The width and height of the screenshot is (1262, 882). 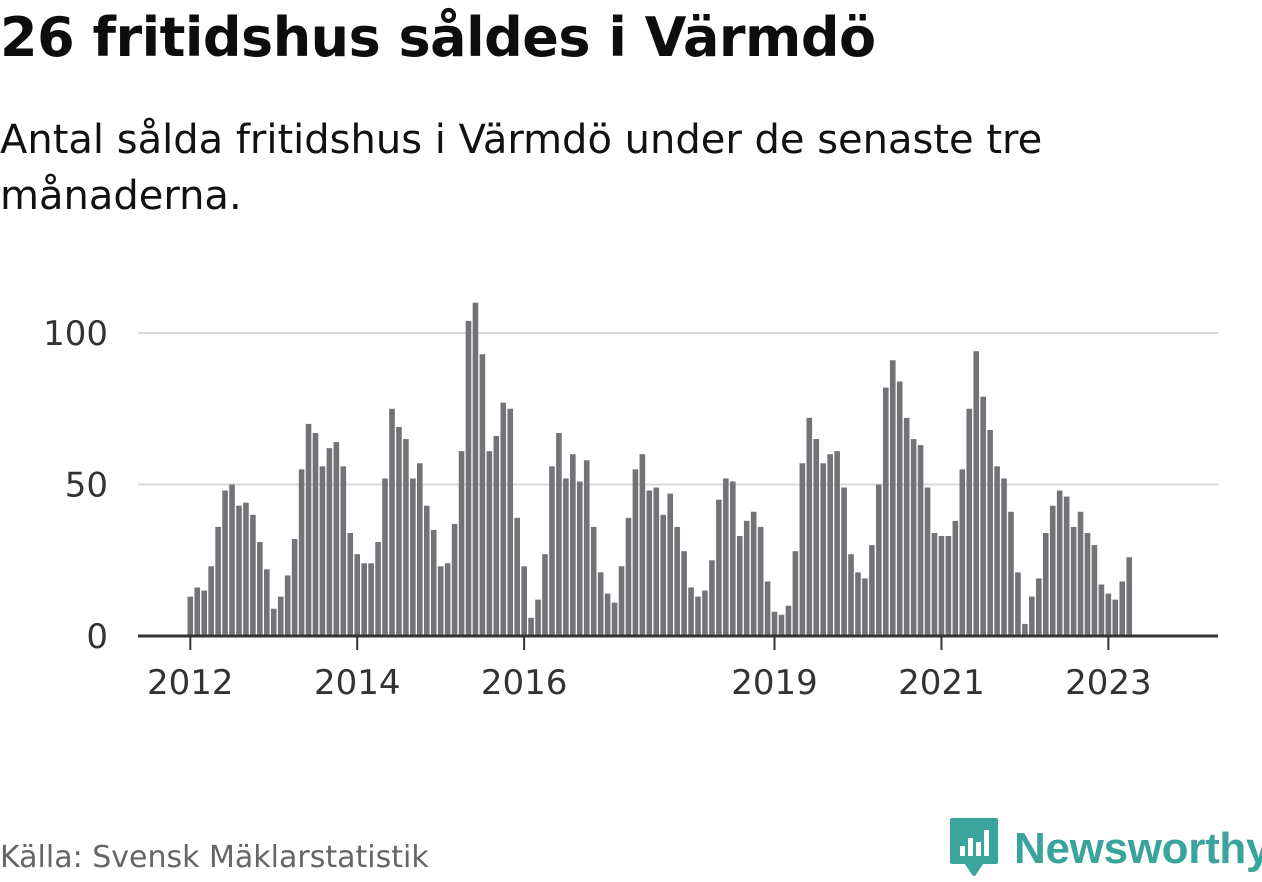 I want to click on newsworthy-logo-icon, so click(x=974, y=849).